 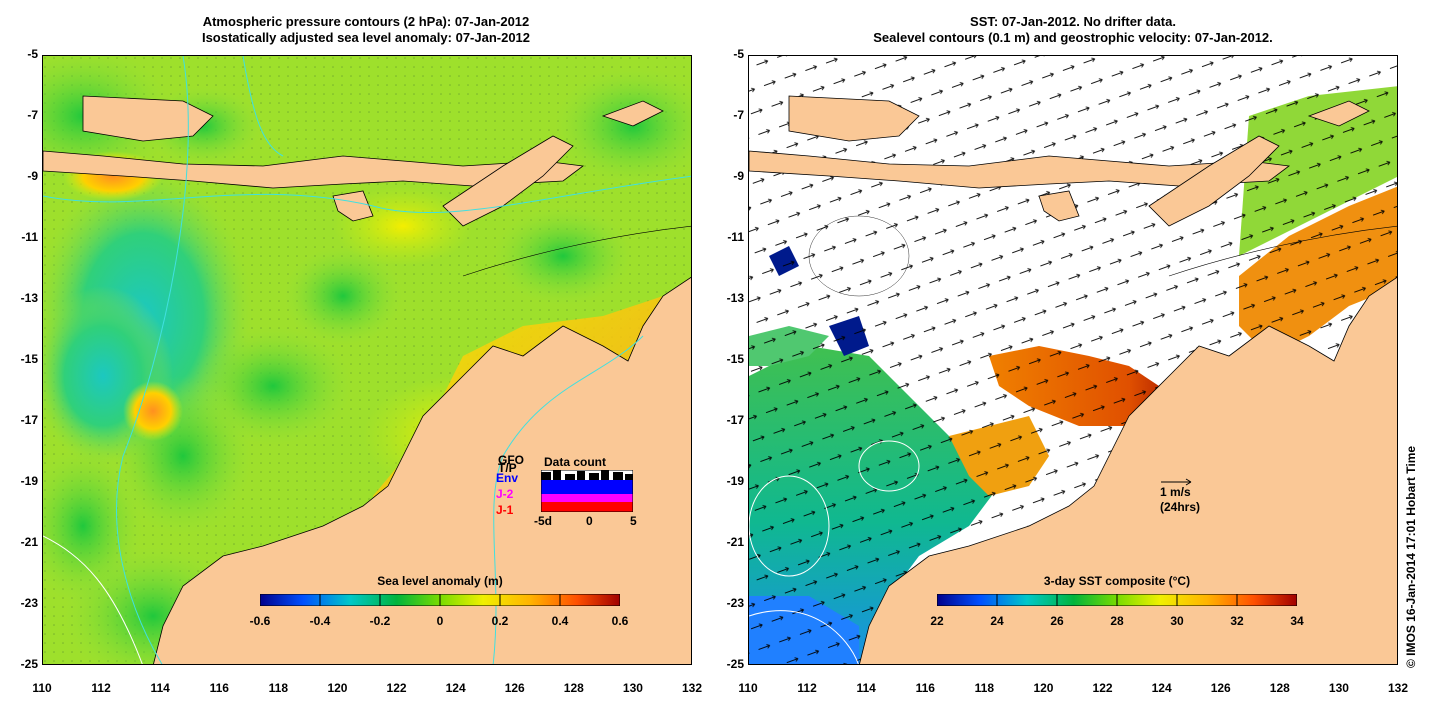 I want to click on left-x-tick: 112, so click(x=101, y=688).